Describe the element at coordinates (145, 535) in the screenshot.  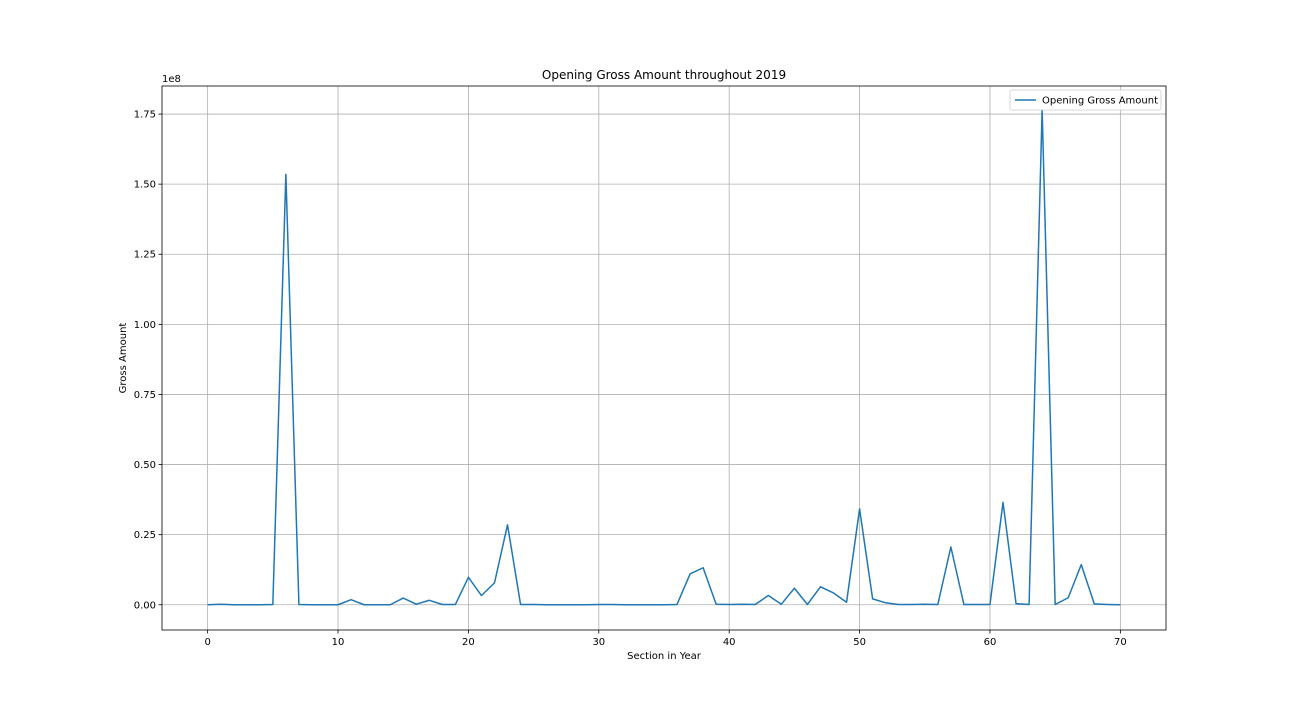
I see `y-tick-label: 0.25` at that location.